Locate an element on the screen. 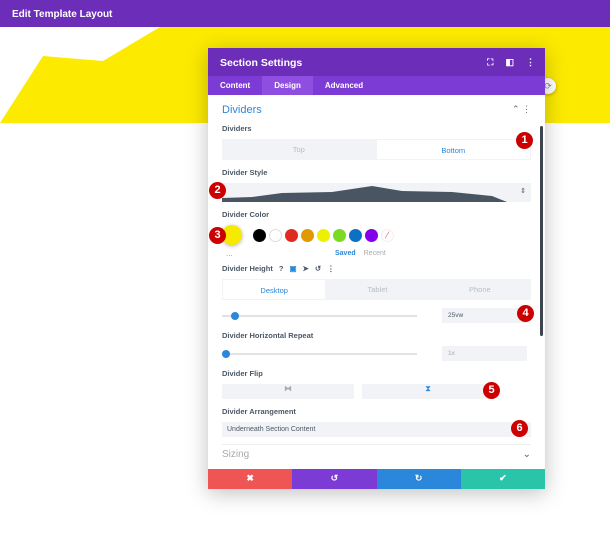  height-input: 25vw is located at coordinates (484, 315).